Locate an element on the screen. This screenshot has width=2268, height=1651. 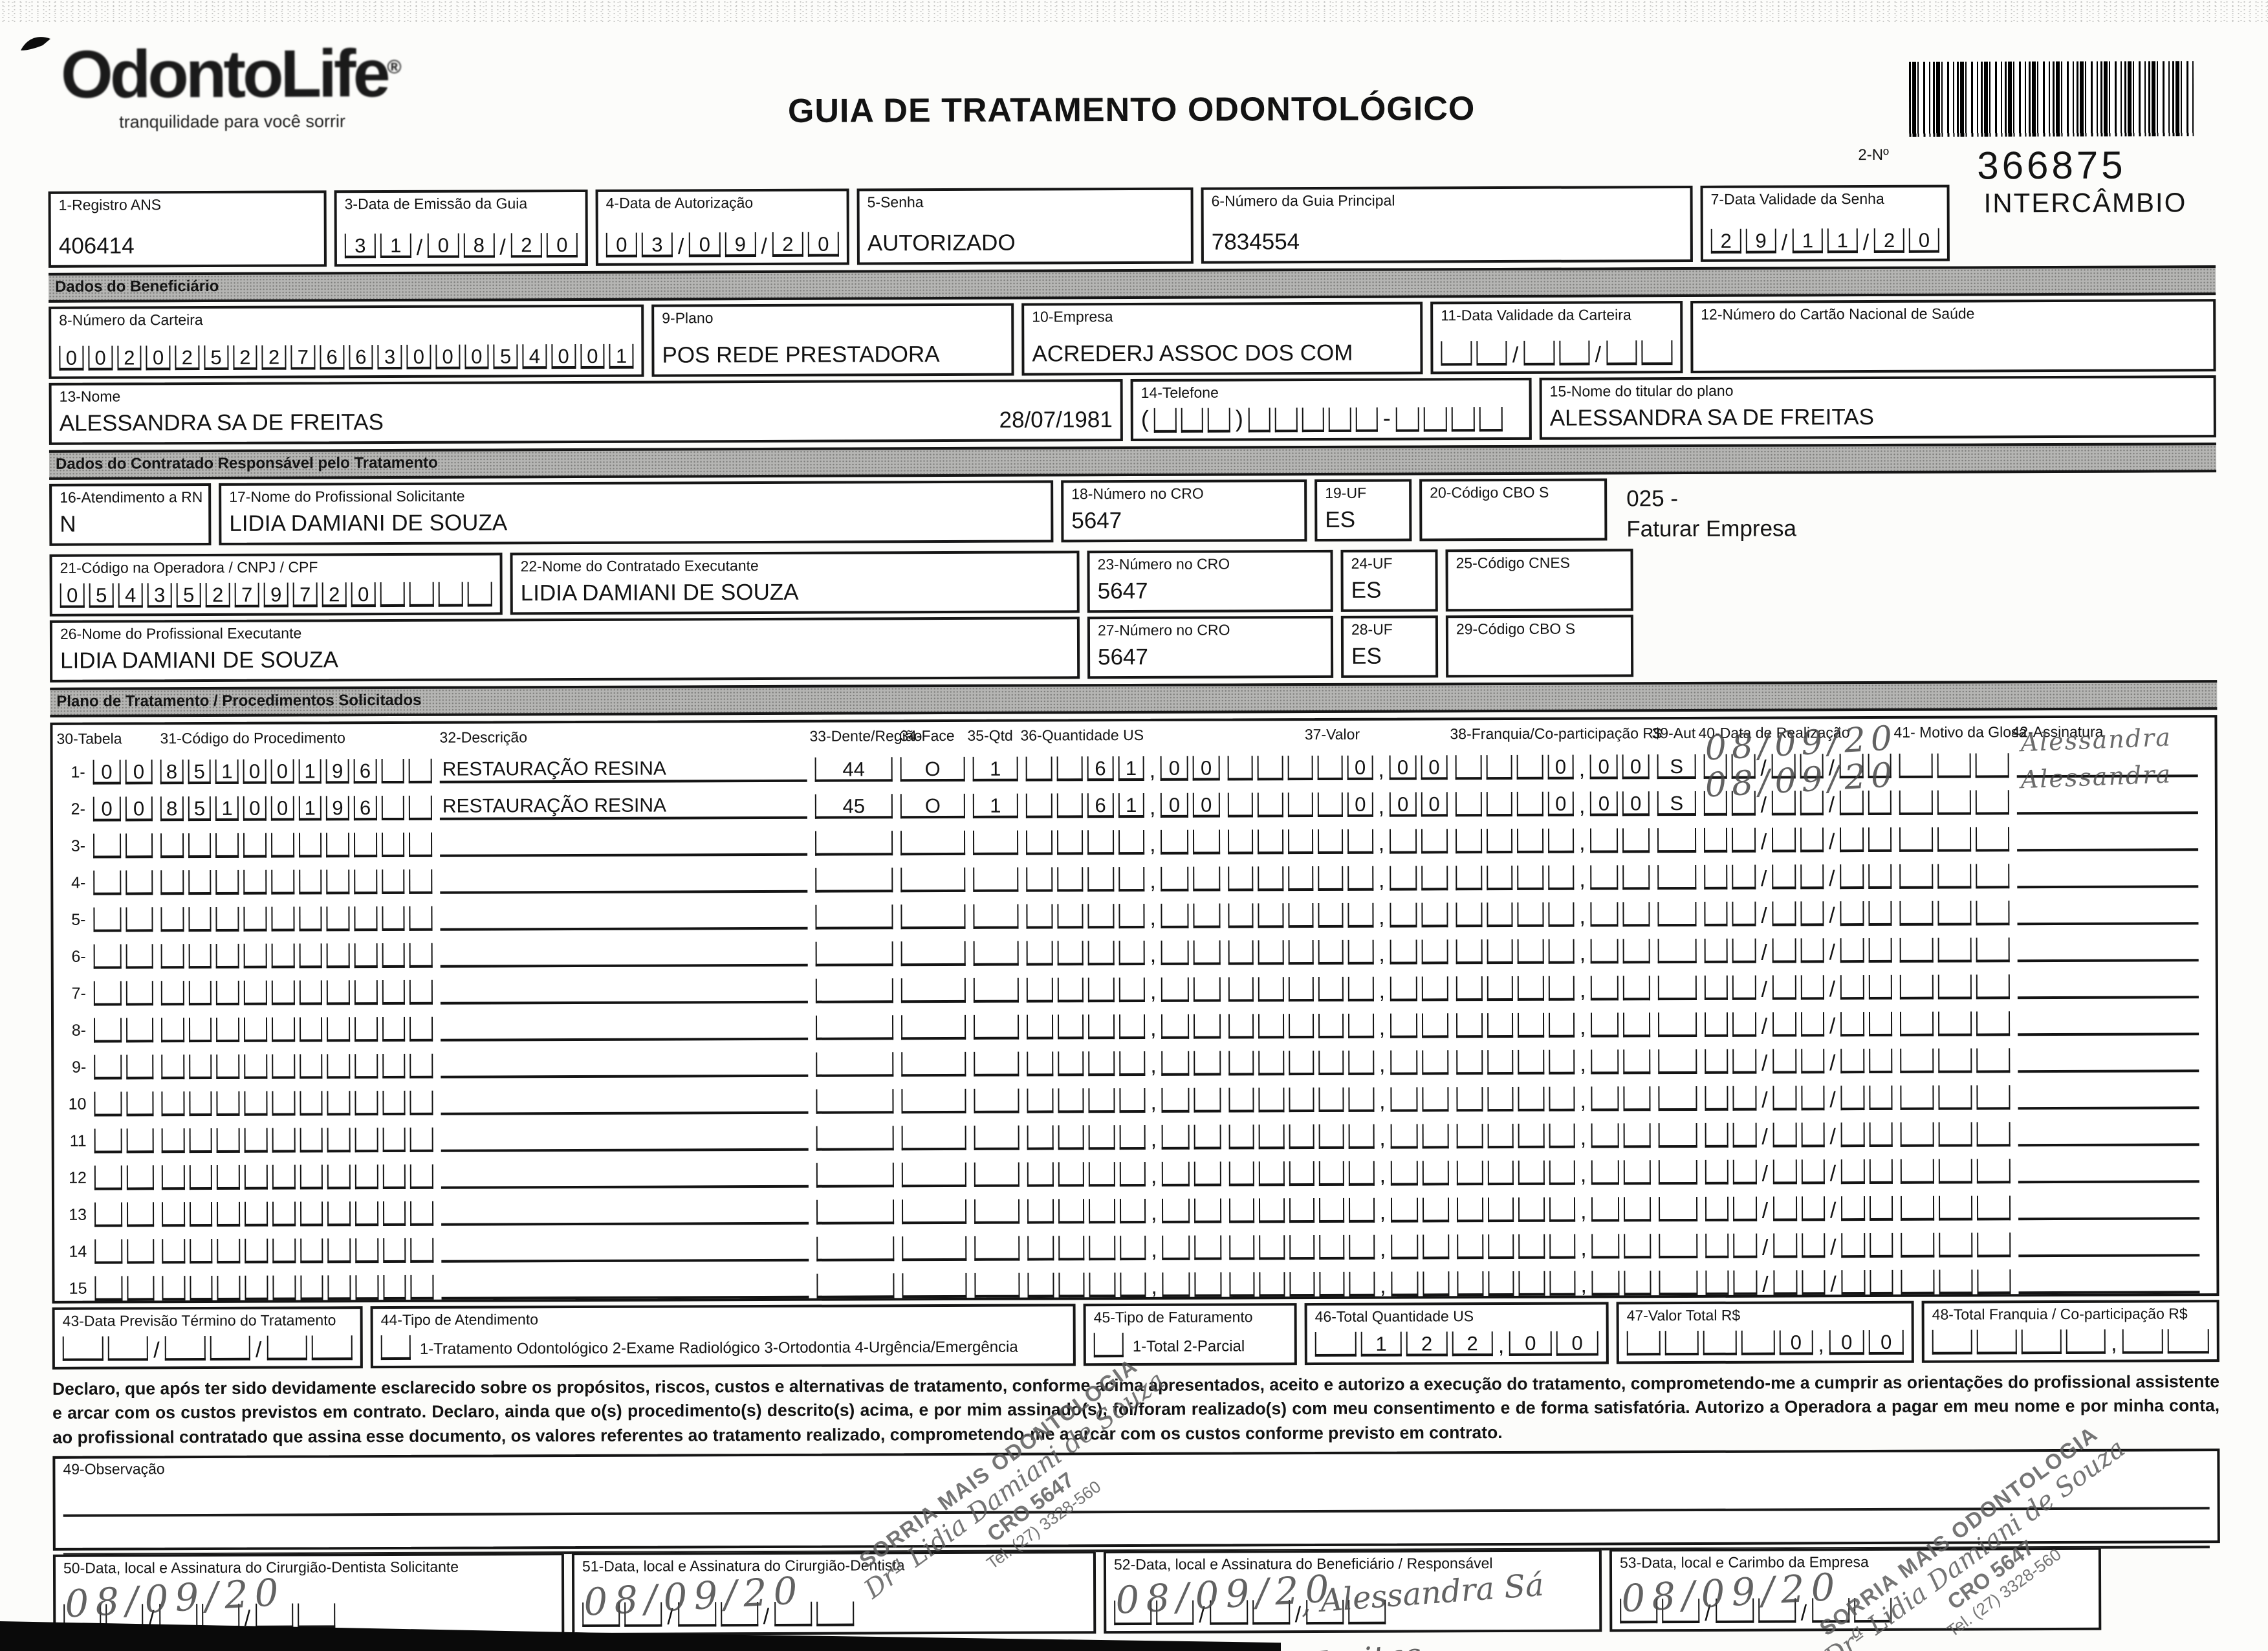
aut-comb is located at coordinates (1677, 1135).